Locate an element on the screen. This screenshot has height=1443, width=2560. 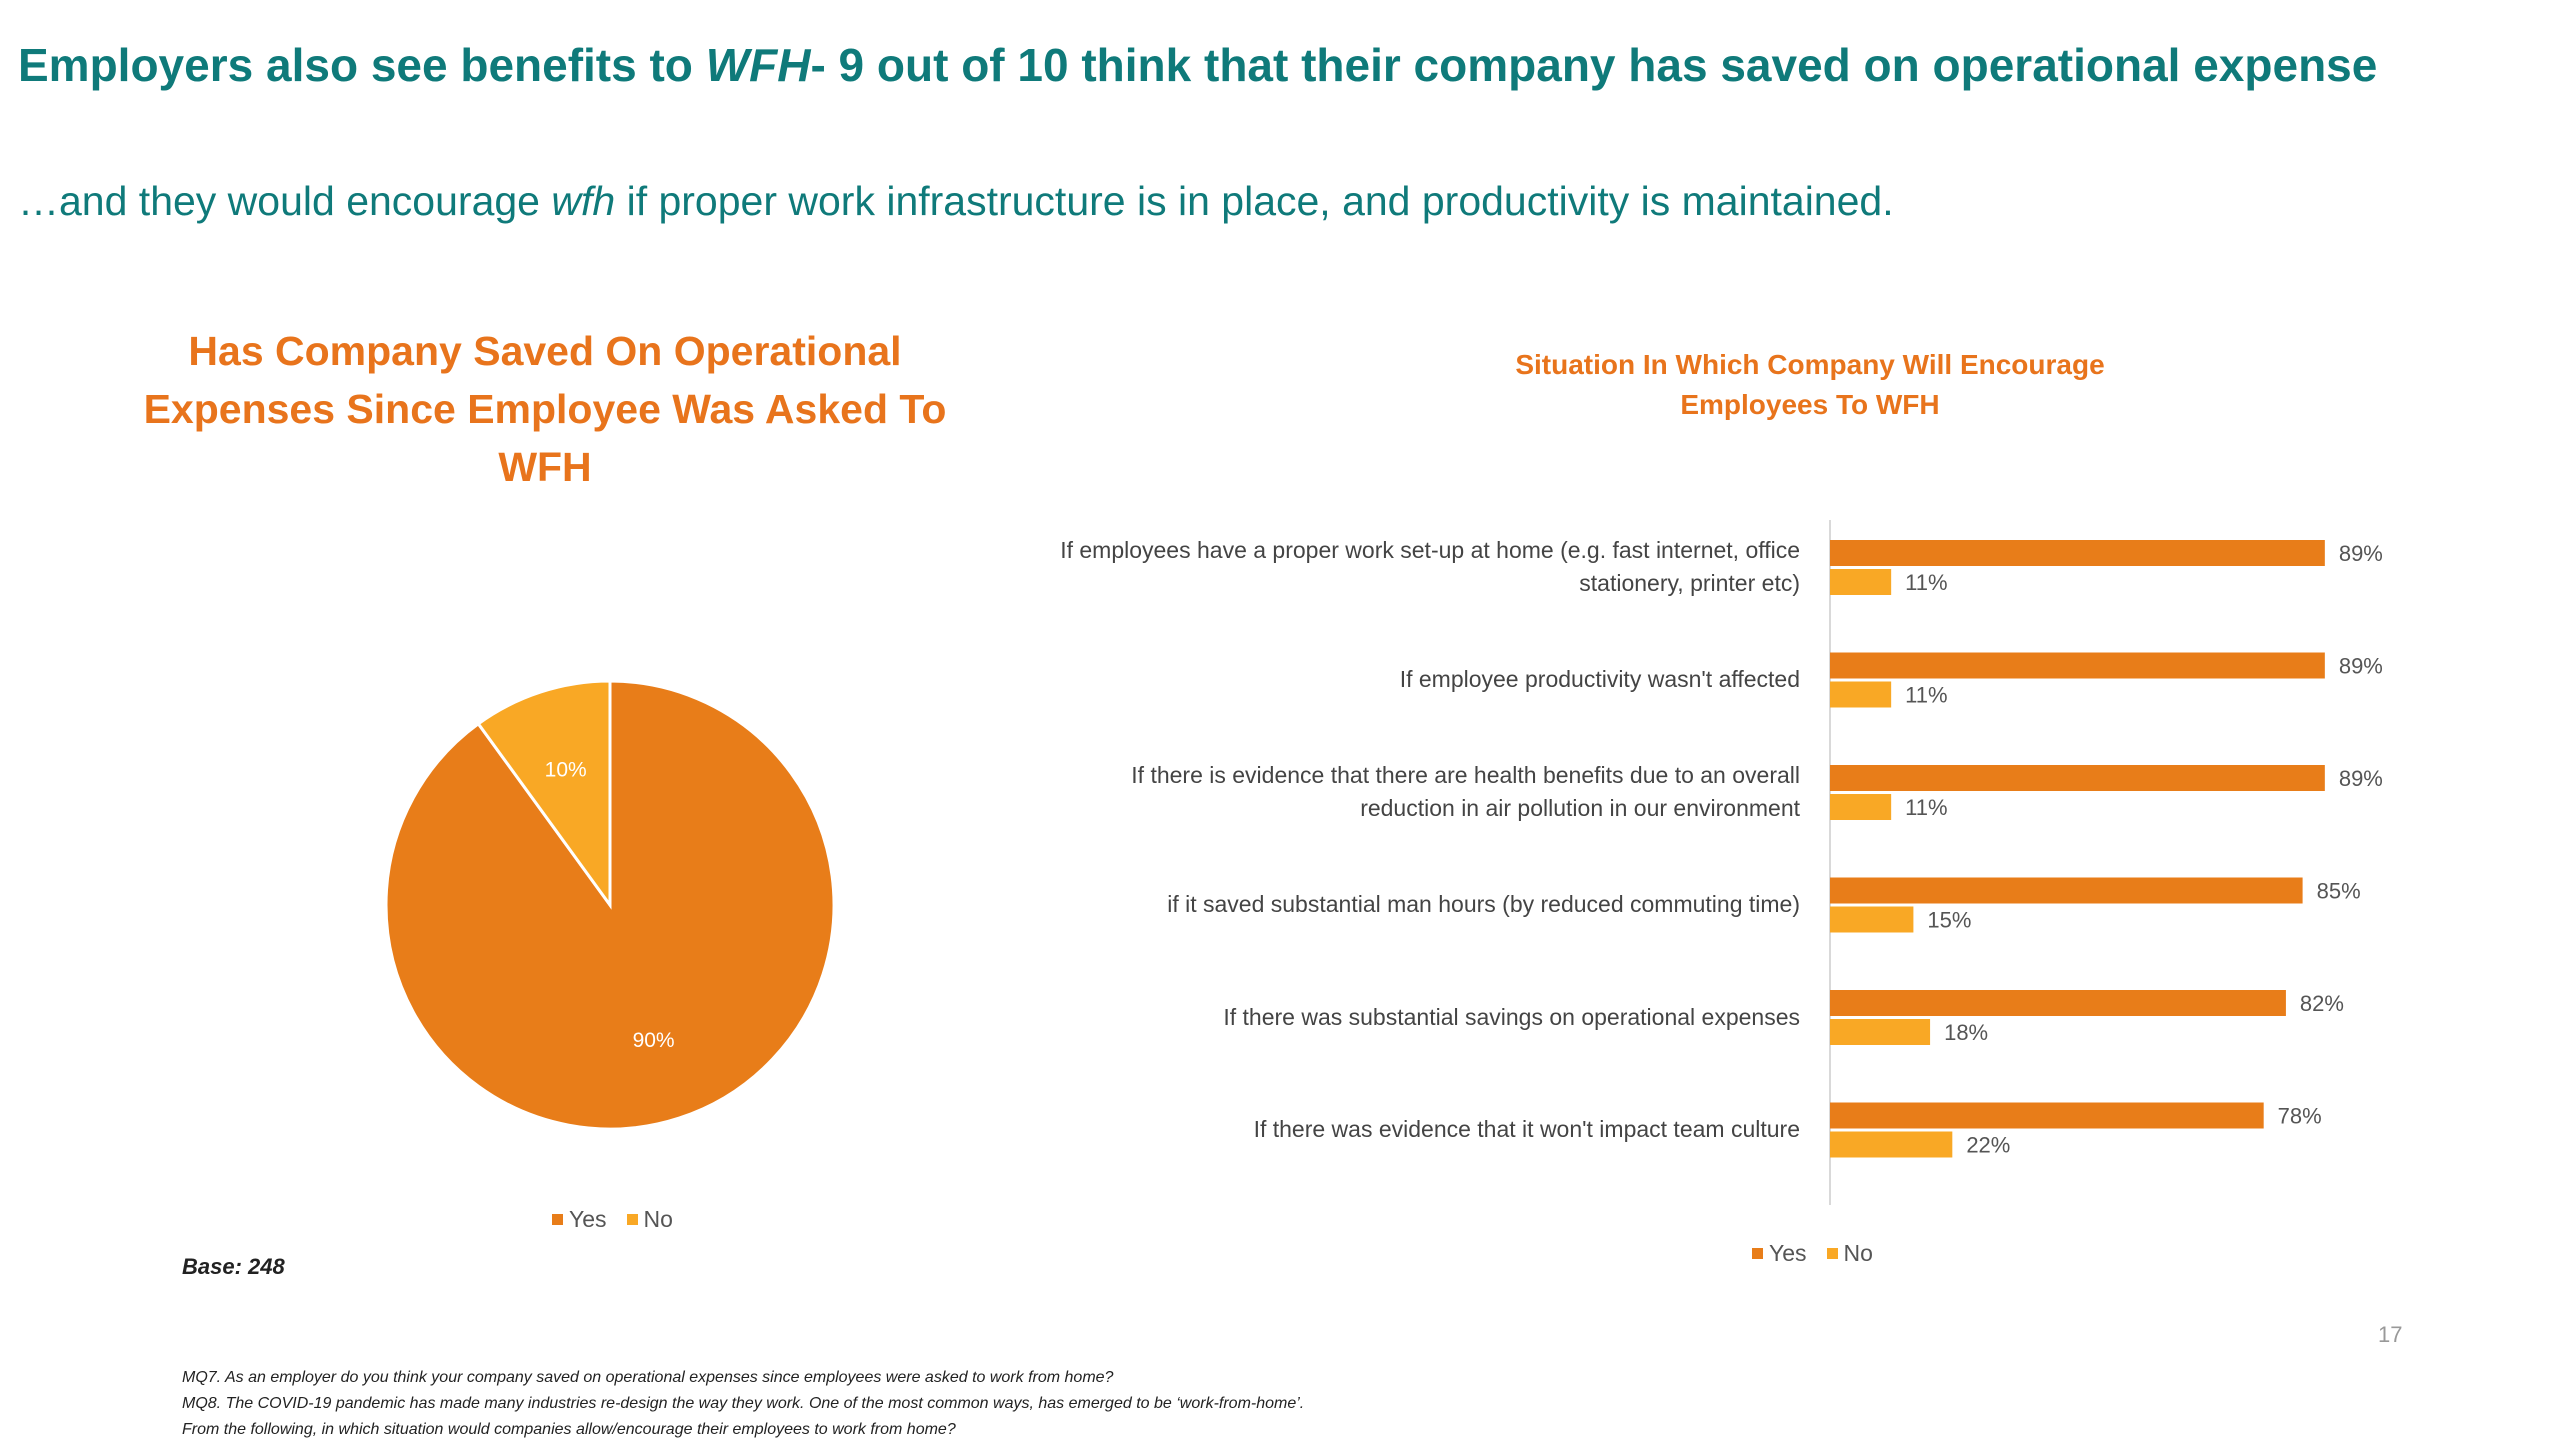
bar-legend-yes: Yes is located at coordinates (1779, 1253).